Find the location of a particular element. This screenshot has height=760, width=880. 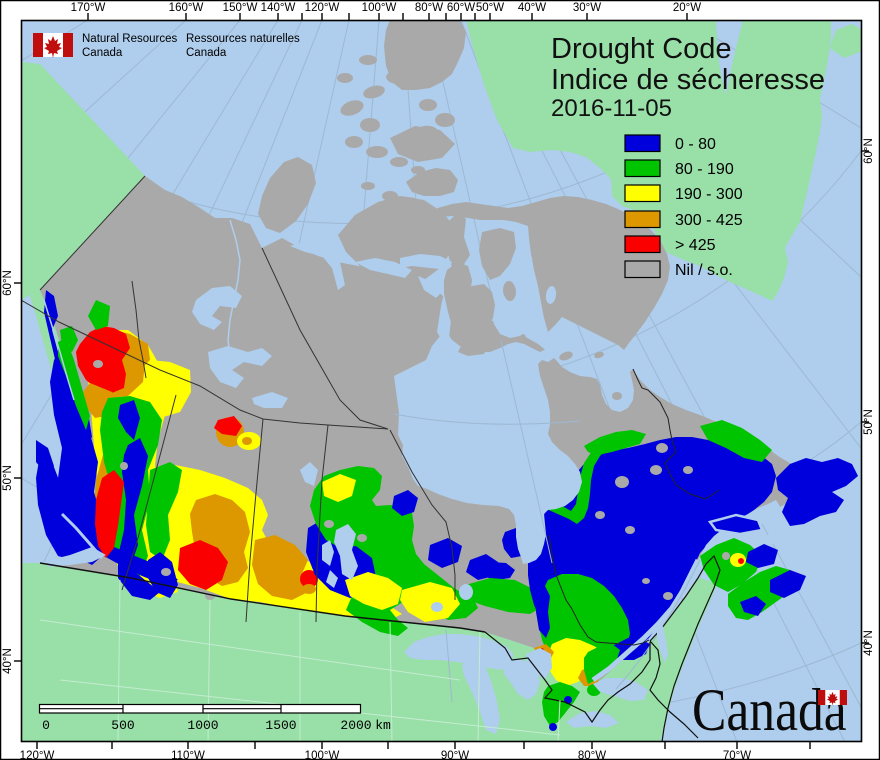

svg-text: 80 - 190 is located at coordinates (704, 169).